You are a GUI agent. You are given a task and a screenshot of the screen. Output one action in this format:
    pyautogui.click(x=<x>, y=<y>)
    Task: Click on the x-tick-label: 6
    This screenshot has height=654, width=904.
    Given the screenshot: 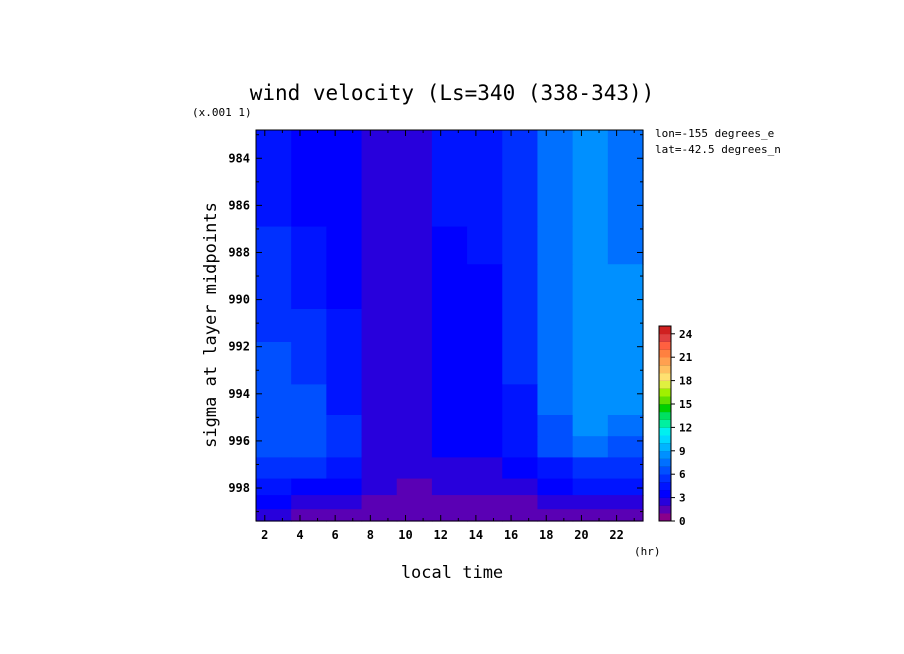 What is the action you would take?
    pyautogui.click(x=335, y=535)
    